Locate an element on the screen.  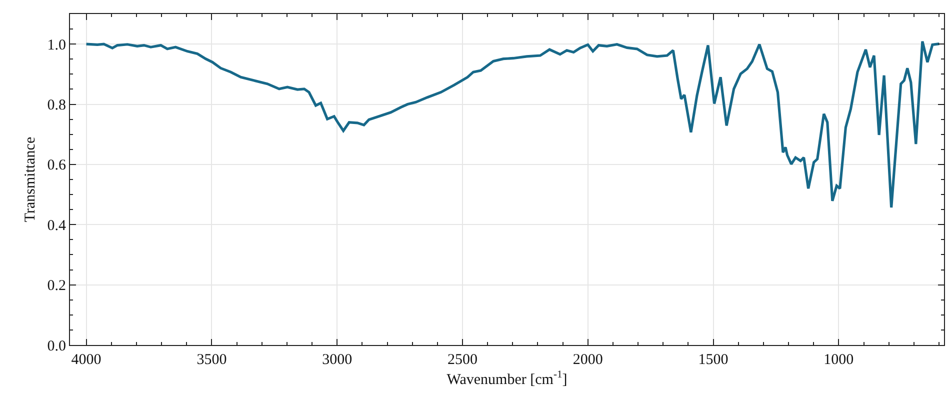
x-tick-label: 1500 is located at coordinates (713, 360).